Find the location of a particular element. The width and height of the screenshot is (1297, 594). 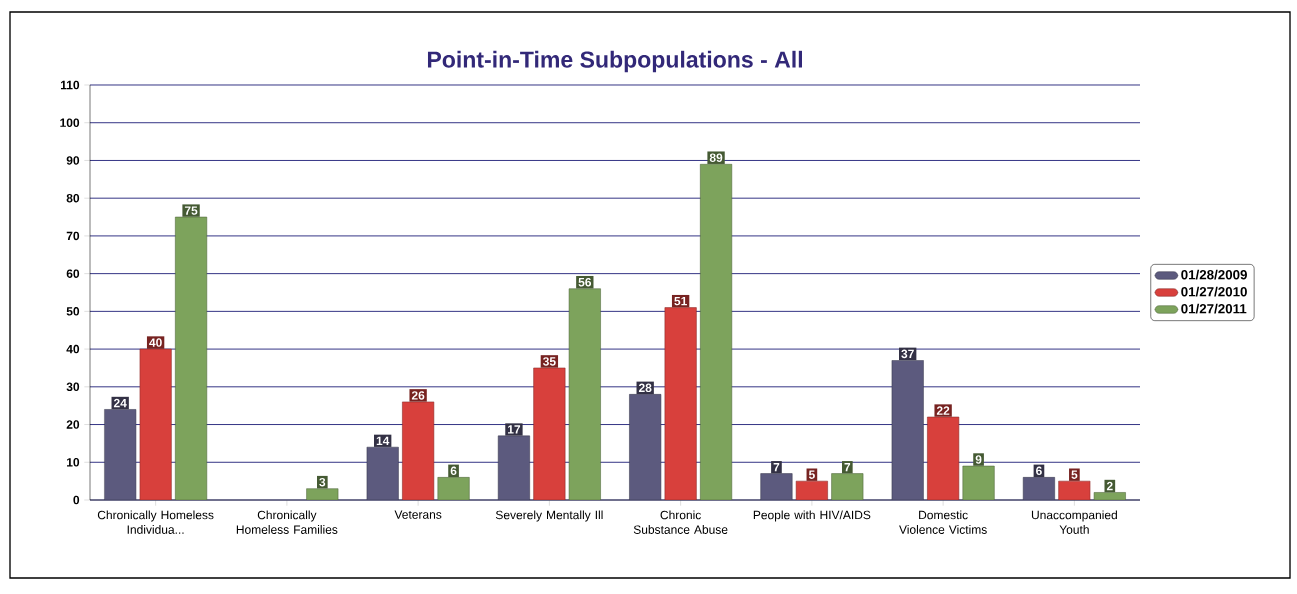

y-tick-label: 0 is located at coordinates (76, 500).